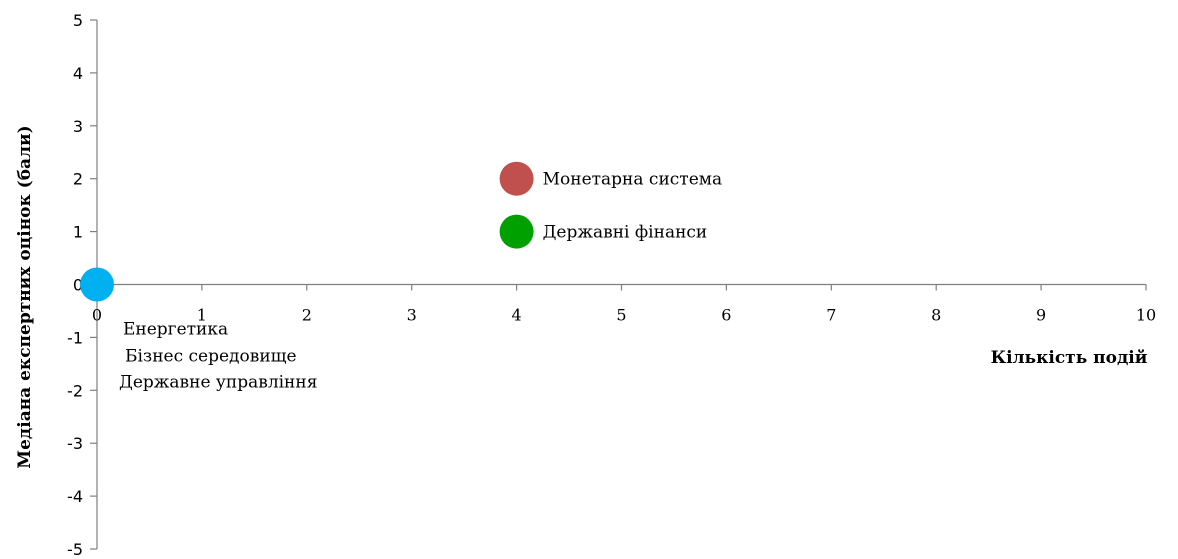  I want to click on y-tick-label: -5, so click(75, 549).